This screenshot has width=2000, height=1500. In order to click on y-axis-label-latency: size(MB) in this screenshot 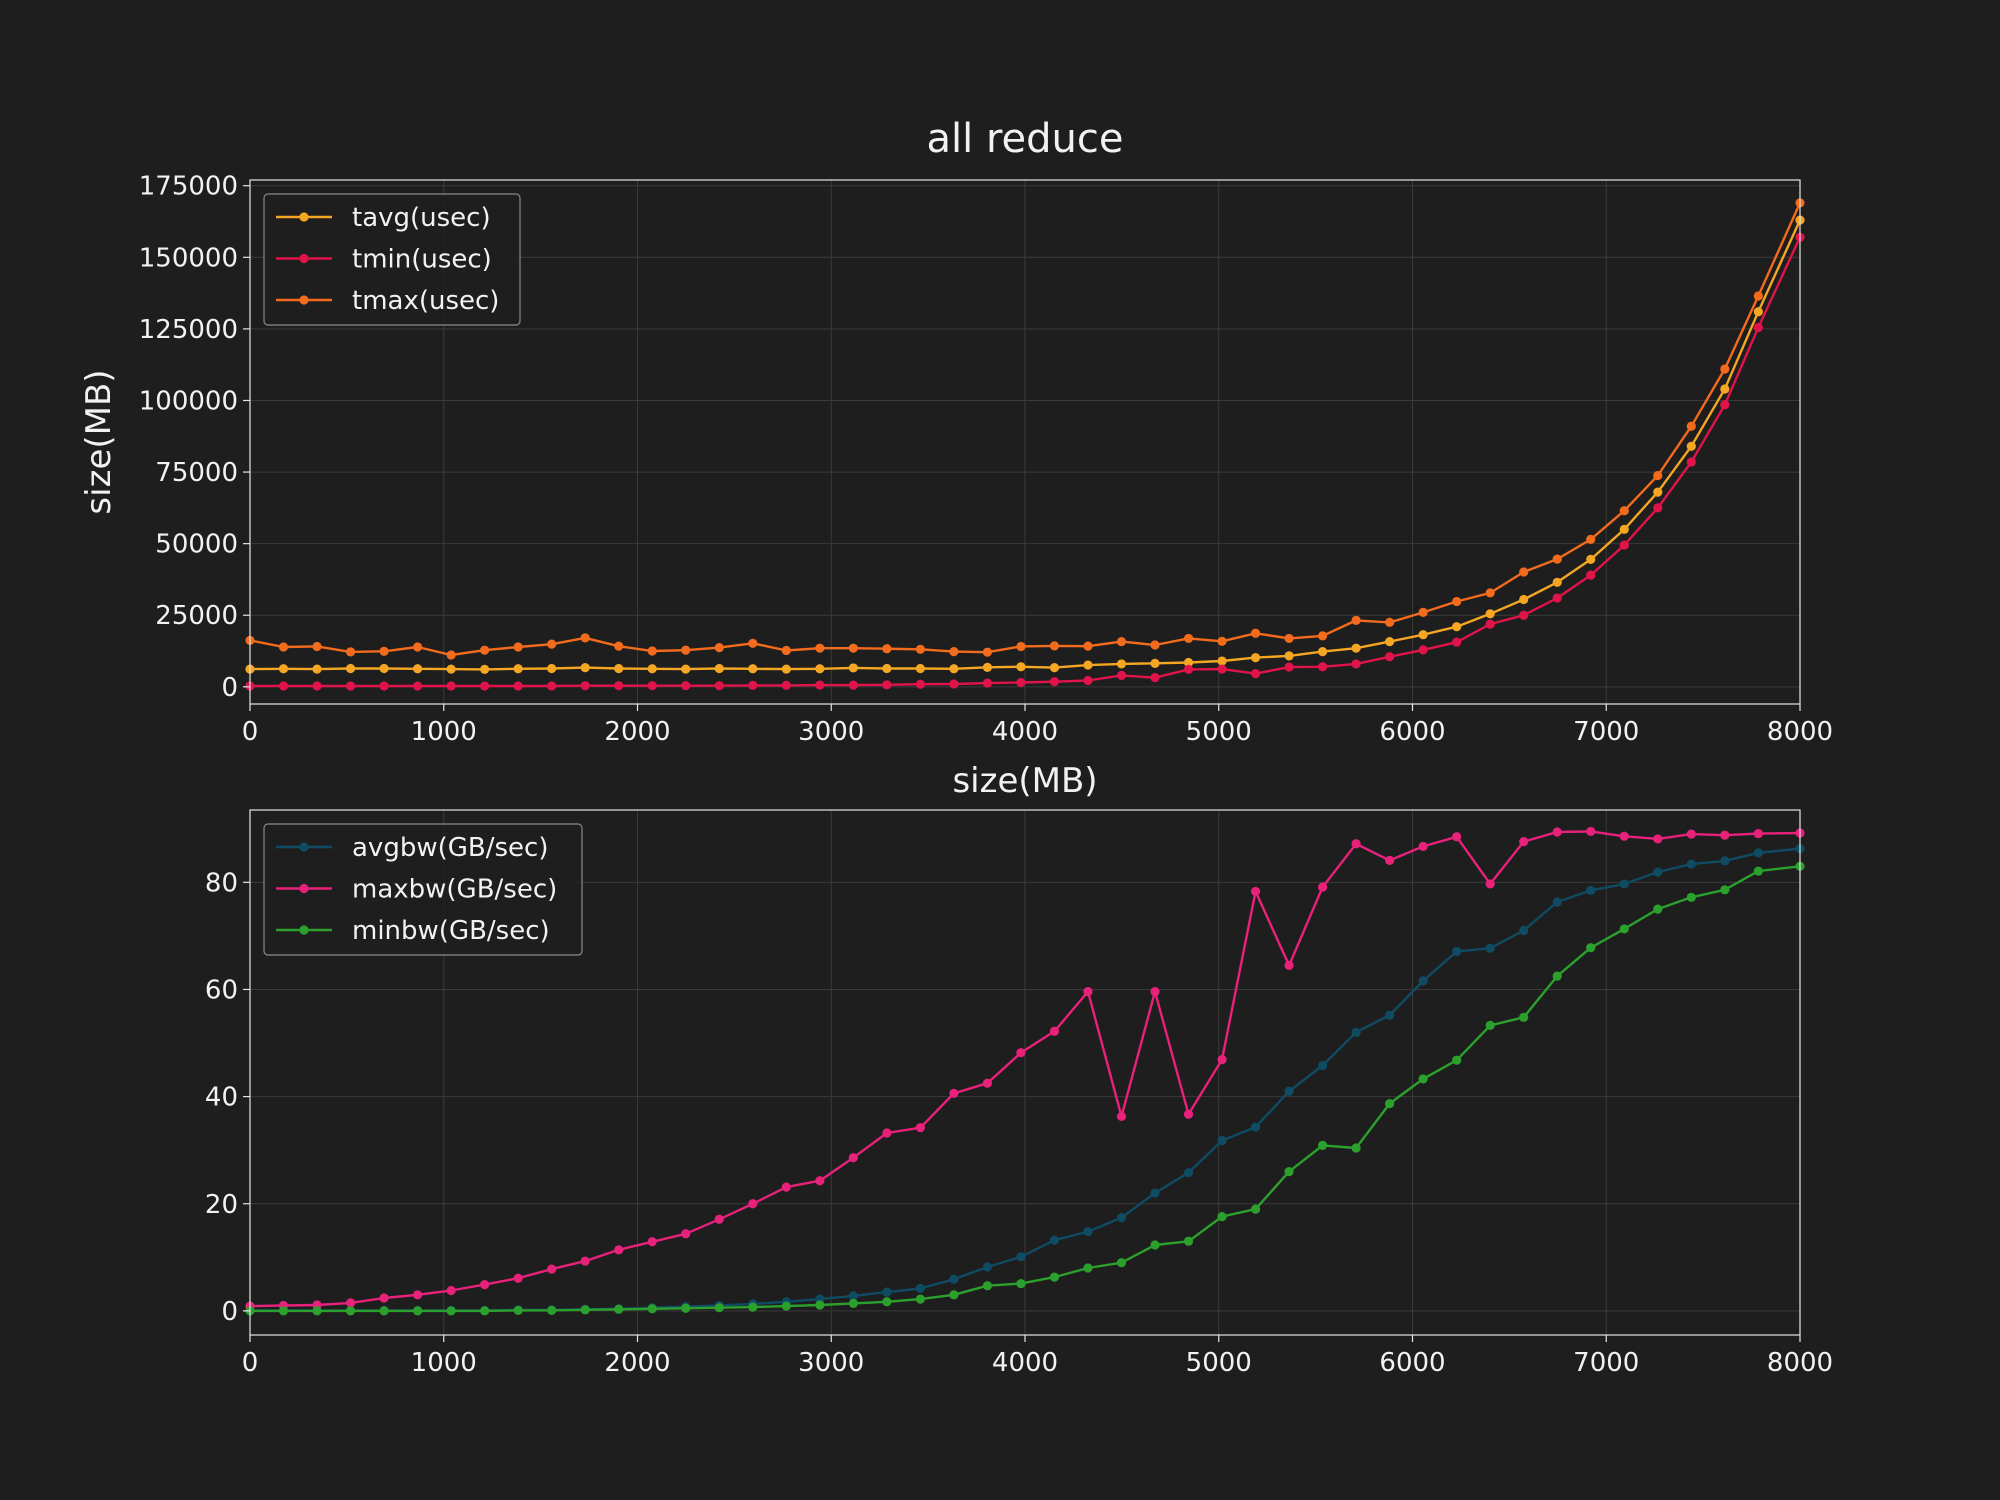, I will do `click(99, 441)`.